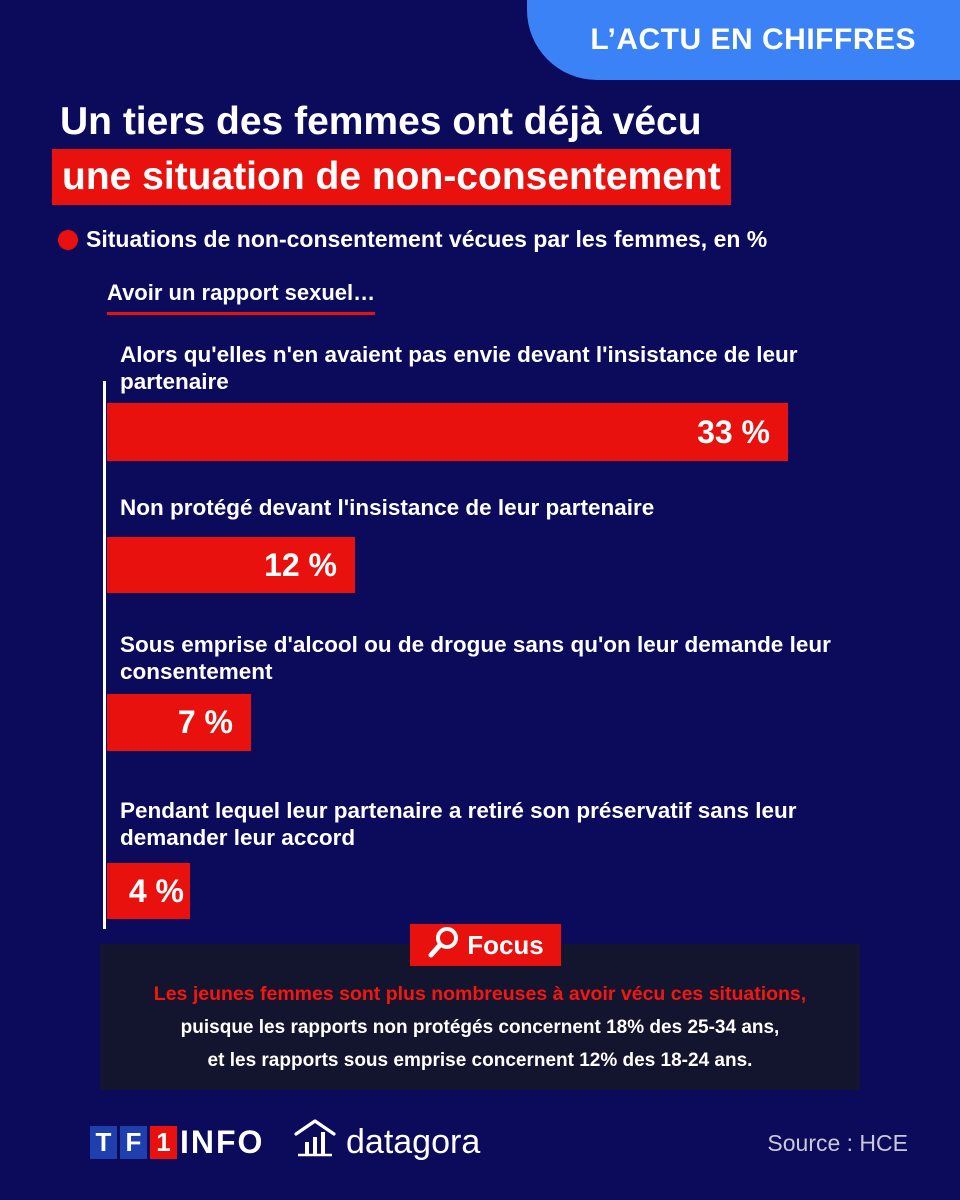 Image resolution: width=960 pixels, height=1200 pixels. What do you see at coordinates (447, 432) in the screenshot?
I see `bar: 33 %` at bounding box center [447, 432].